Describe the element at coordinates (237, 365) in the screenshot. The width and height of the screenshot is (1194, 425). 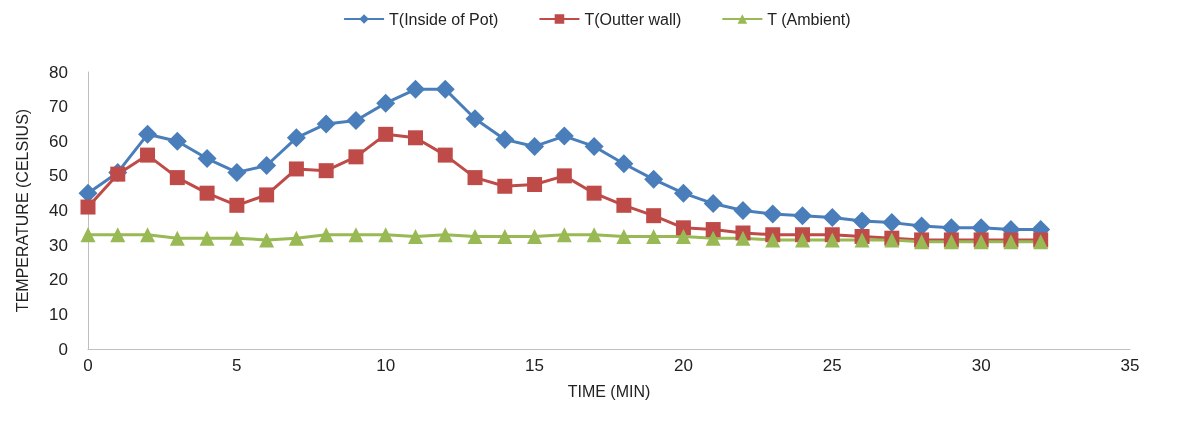
I see `x-tick-label: 5` at that location.